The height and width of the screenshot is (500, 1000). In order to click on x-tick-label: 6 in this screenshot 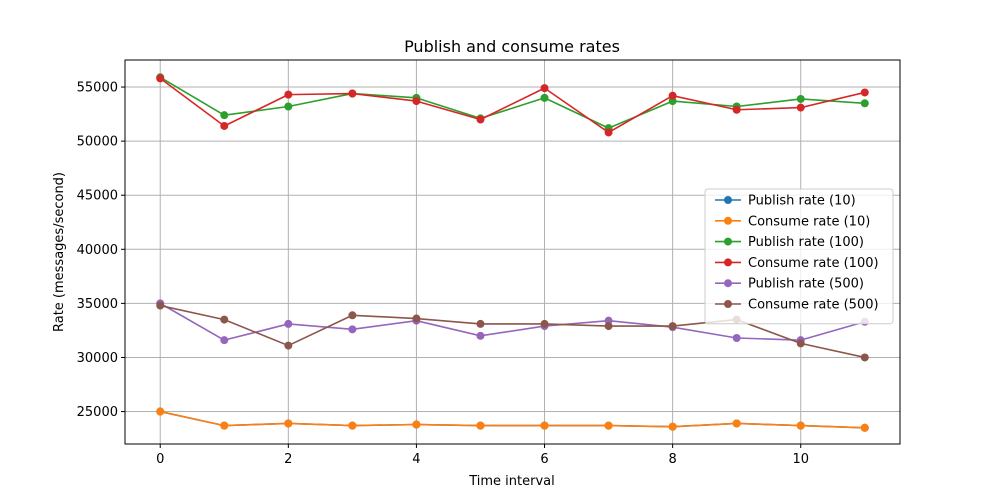, I will do `click(544, 459)`.